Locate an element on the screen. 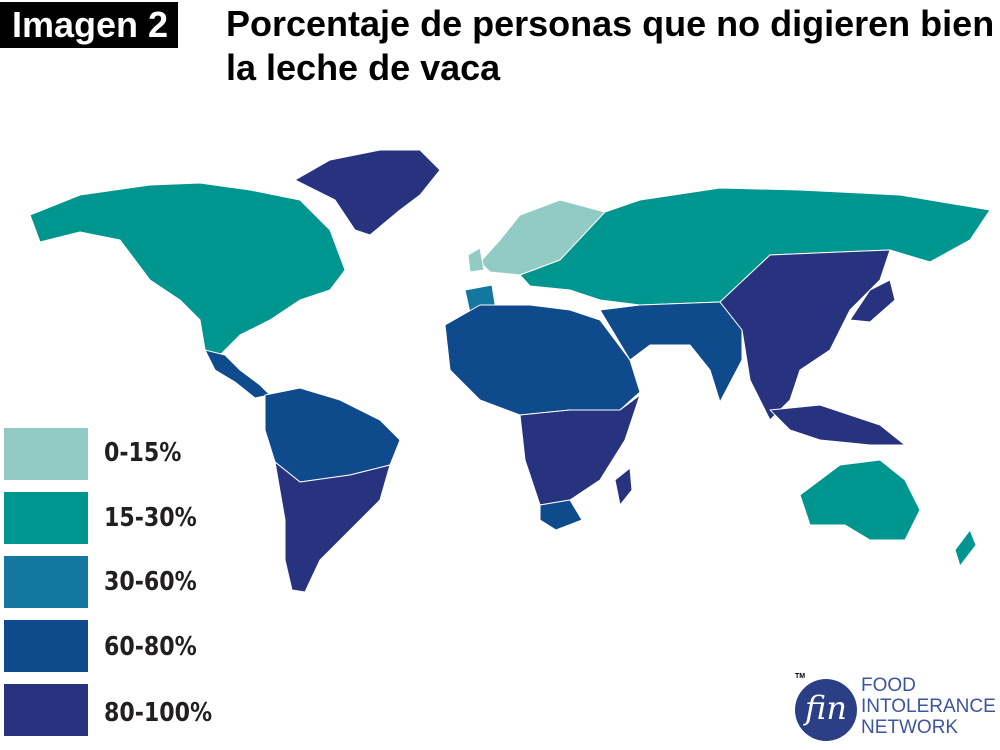 Image resolution: width=1000 pixels, height=750 pixels. region-southern-africa is located at coordinates (561, 515).